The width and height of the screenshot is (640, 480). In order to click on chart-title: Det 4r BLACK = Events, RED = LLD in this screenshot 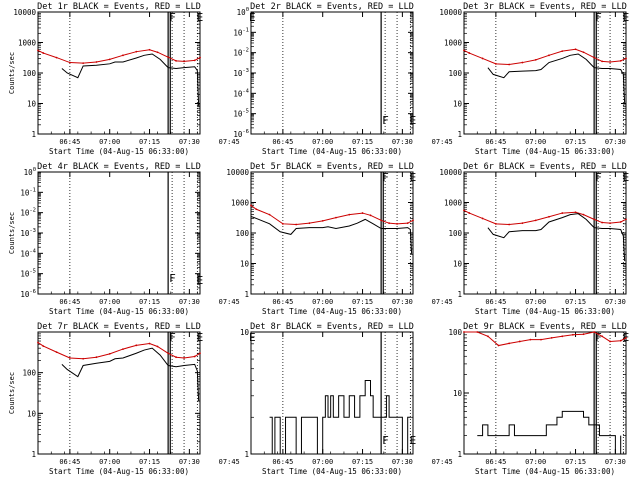, I will do `click(119, 167)`.